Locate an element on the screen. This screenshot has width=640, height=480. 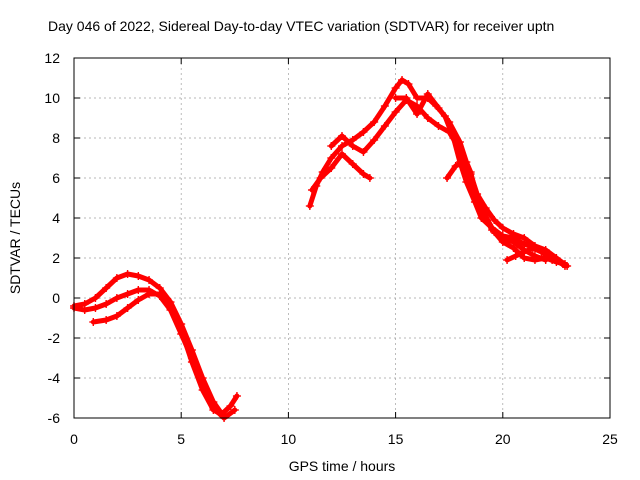
x-tick-label: 25 is located at coordinates (610, 439).